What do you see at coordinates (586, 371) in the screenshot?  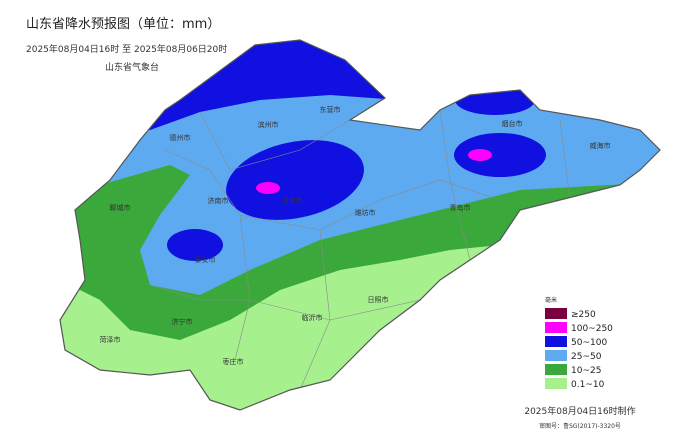 I see `legend-label: 10~25` at bounding box center [586, 371].